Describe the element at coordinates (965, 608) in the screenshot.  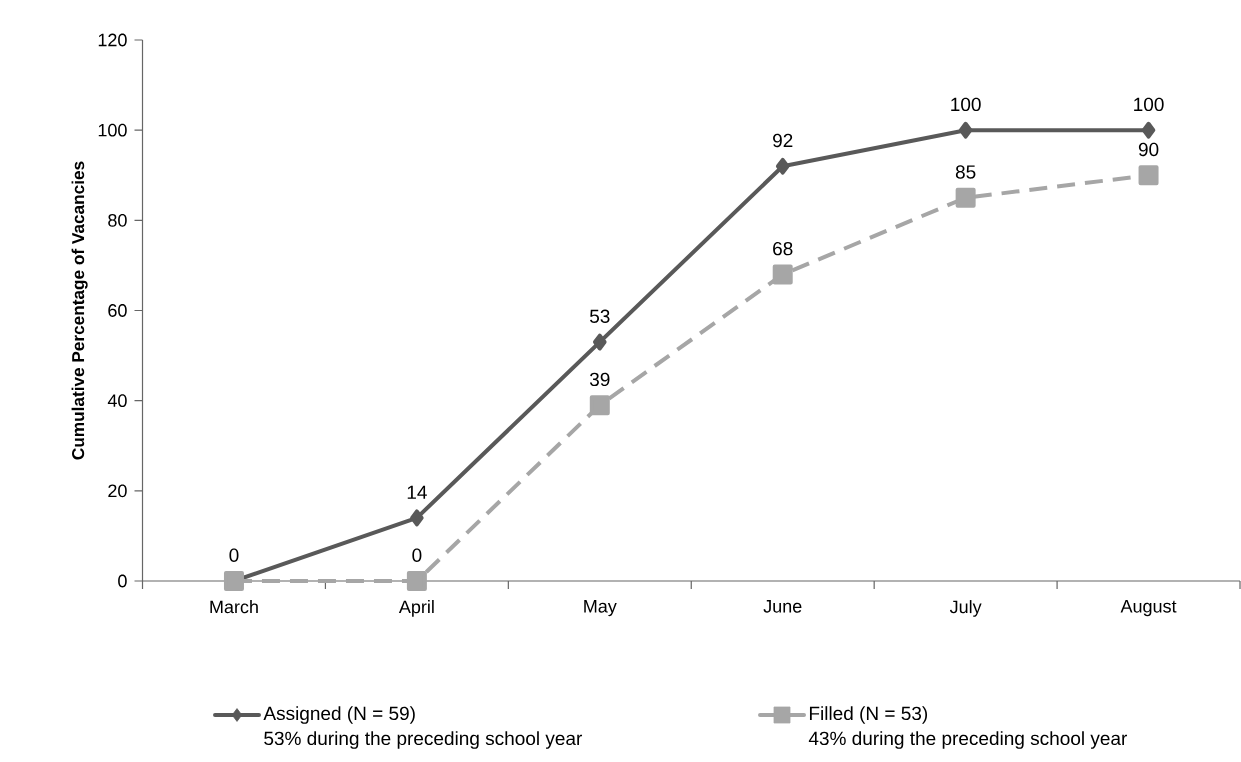
I see `x-tick-label: July` at that location.